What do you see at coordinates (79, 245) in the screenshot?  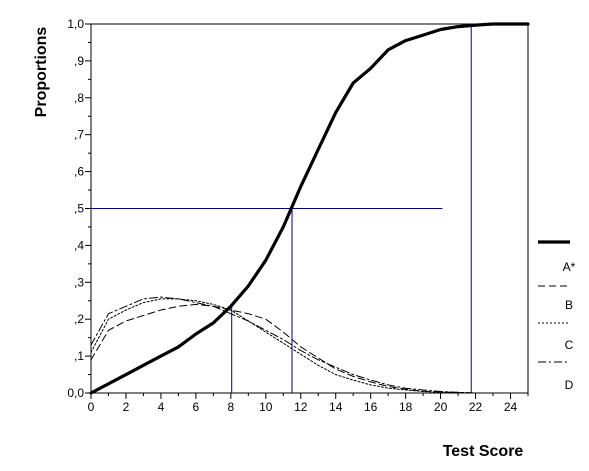 I see `y-tick-label: ,4` at bounding box center [79, 245].